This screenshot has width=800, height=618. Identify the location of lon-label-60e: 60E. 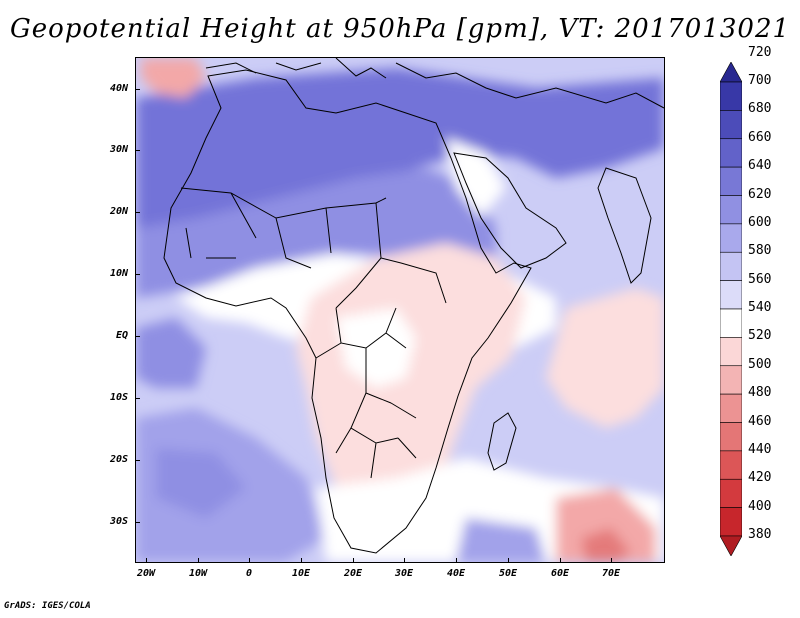
(560, 573).